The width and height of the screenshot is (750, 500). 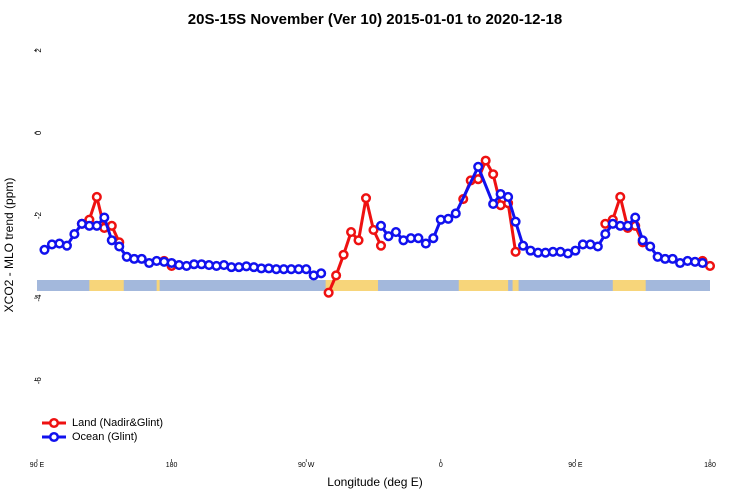 I want to click on y-tick-label: -6, so click(x=38, y=381).